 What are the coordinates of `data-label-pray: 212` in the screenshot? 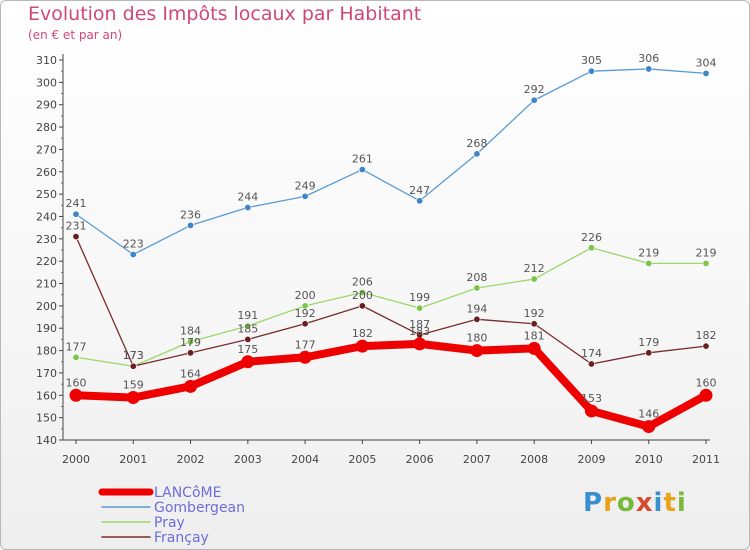 It's located at (534, 268).